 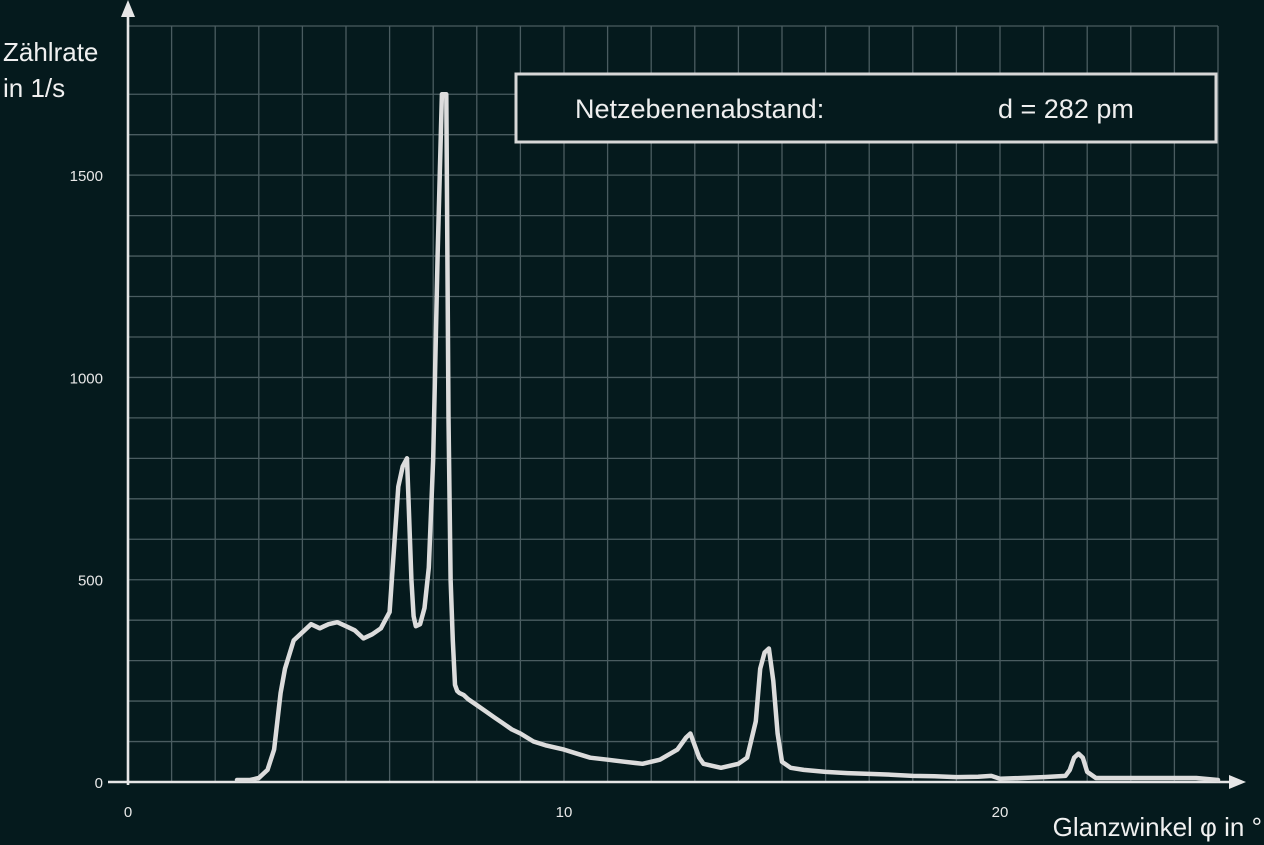 What do you see at coordinates (50, 52) in the screenshot?
I see `y-axis-title-line1: Zählrate` at bounding box center [50, 52].